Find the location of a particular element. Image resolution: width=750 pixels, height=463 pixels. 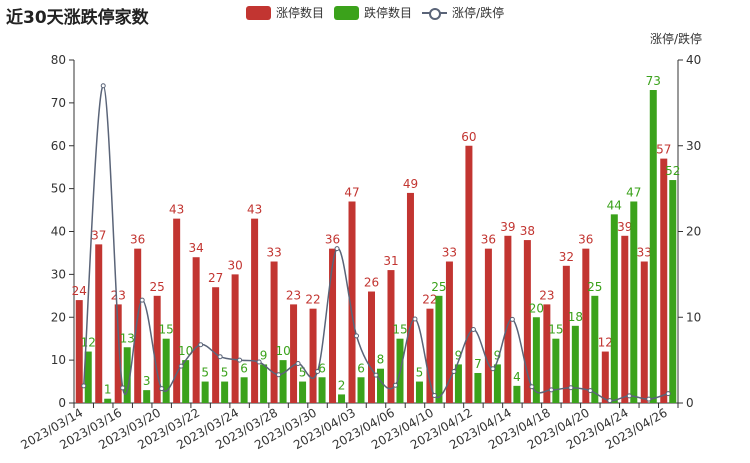

bar-label-limit-down: 10 is located at coordinates (282, 351).